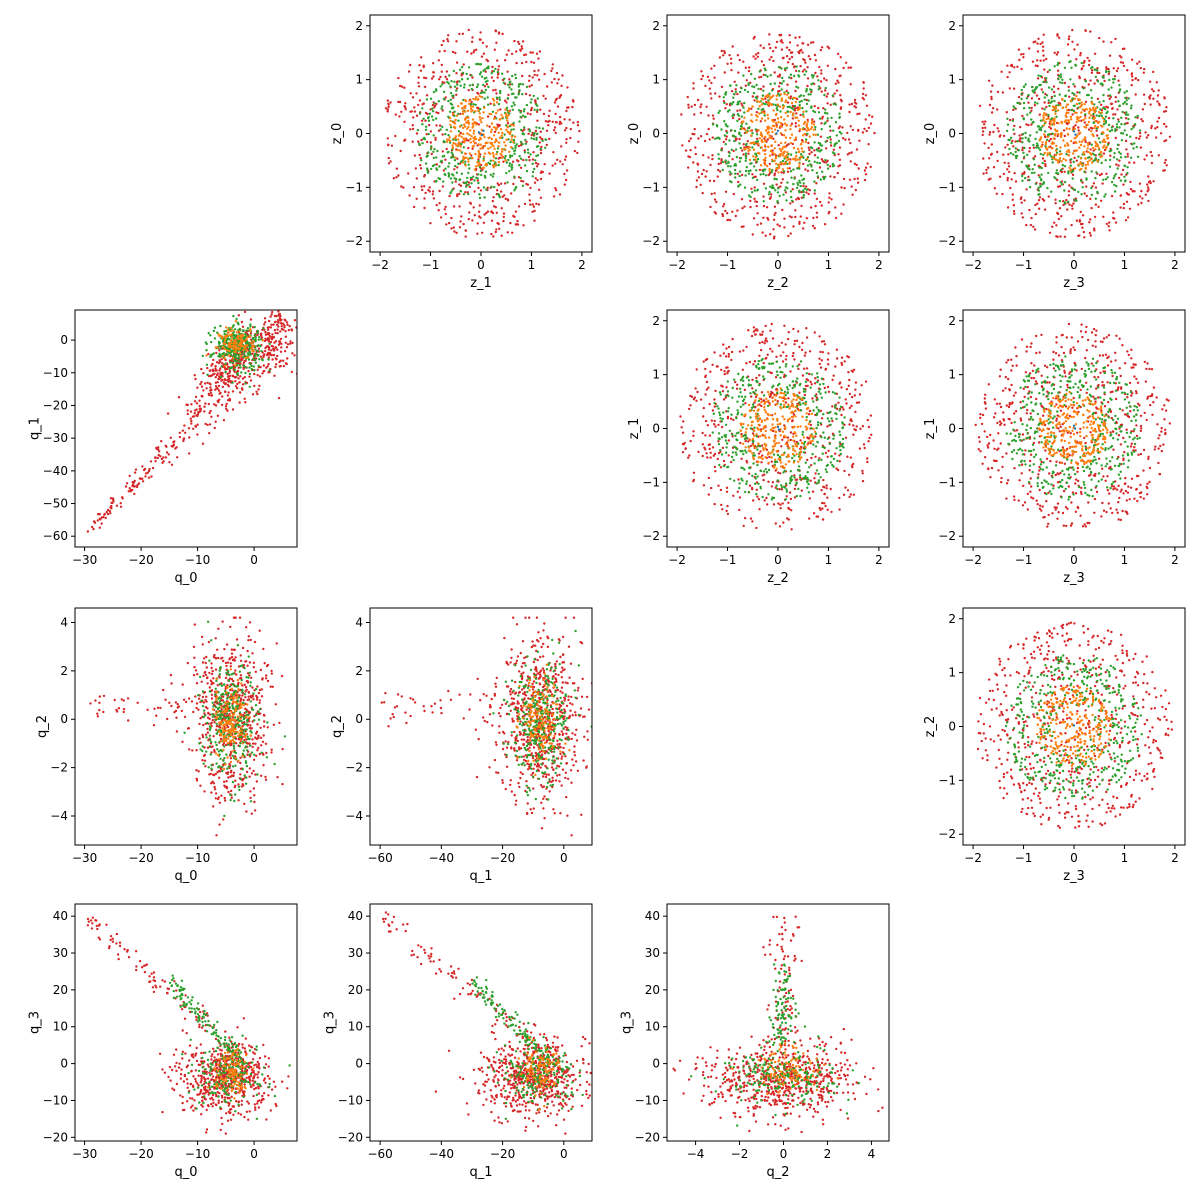 This screenshot has width=1200, height=1200. Describe the element at coordinates (634, 134) in the screenshot. I see `y-axis-label: z_0` at that location.